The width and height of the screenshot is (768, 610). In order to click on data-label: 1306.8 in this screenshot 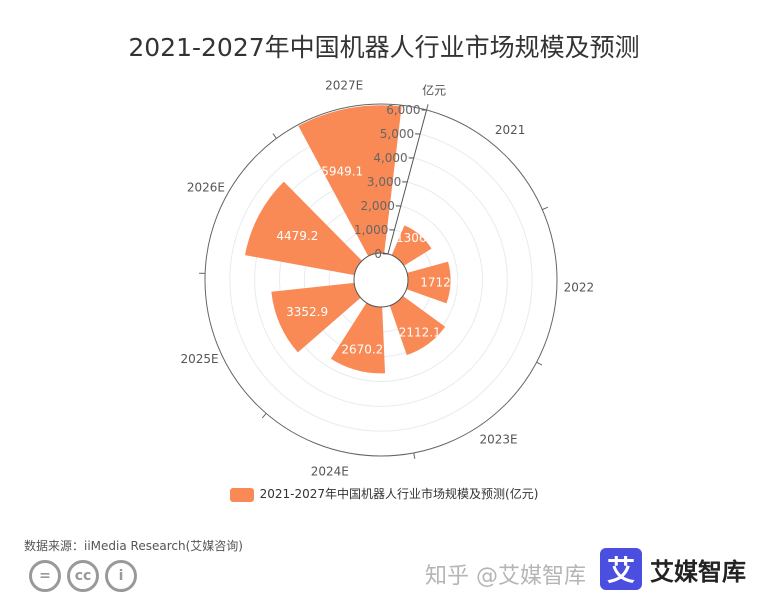, I will do `click(417, 238)`.